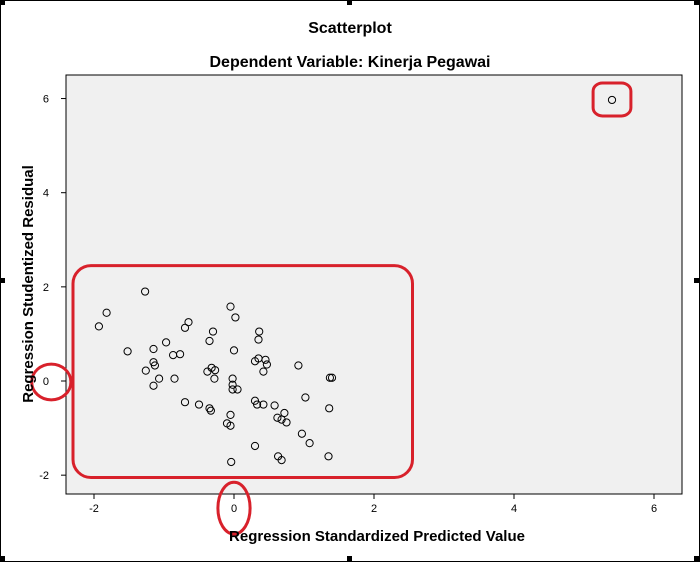 This screenshot has width=700, height=562. Describe the element at coordinates (377, 536) in the screenshot. I see `x-axis-label: Regression Standardized Predicted Value` at that location.